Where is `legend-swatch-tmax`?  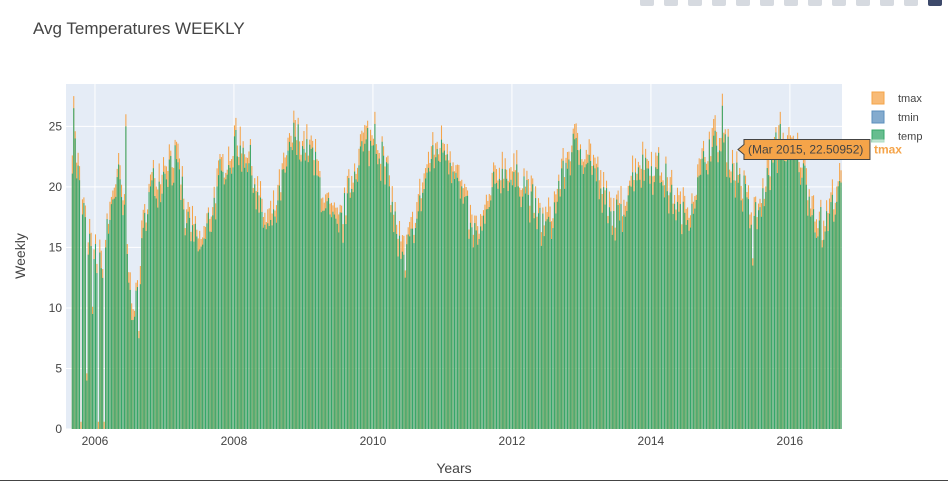
legend-swatch-tmax is located at coordinates (878, 98).